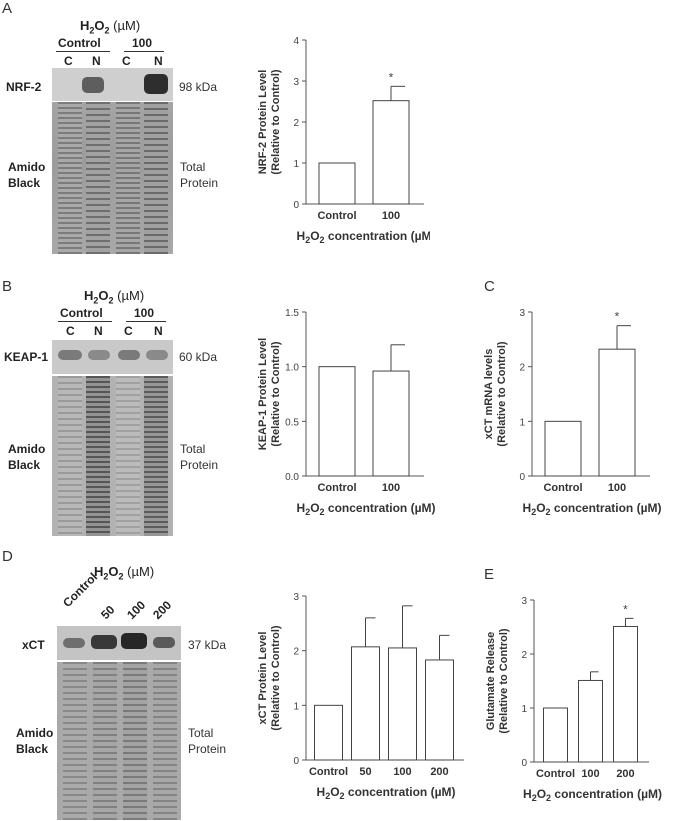 The height and width of the screenshot is (821, 677). Describe the element at coordinates (112, 178) in the screenshot. I see `total-protein-blot-a` at that location.